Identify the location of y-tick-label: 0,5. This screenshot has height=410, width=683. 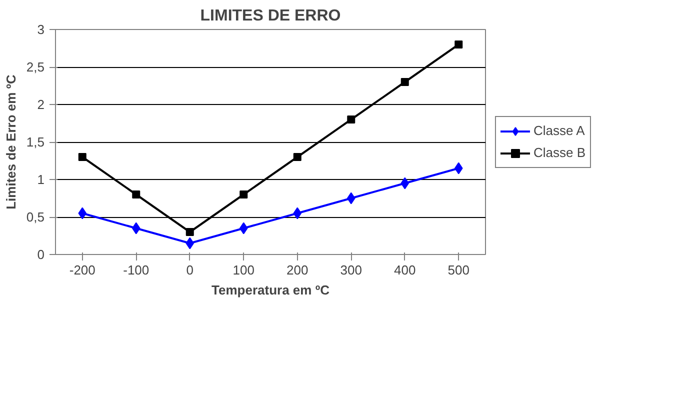
(35, 217).